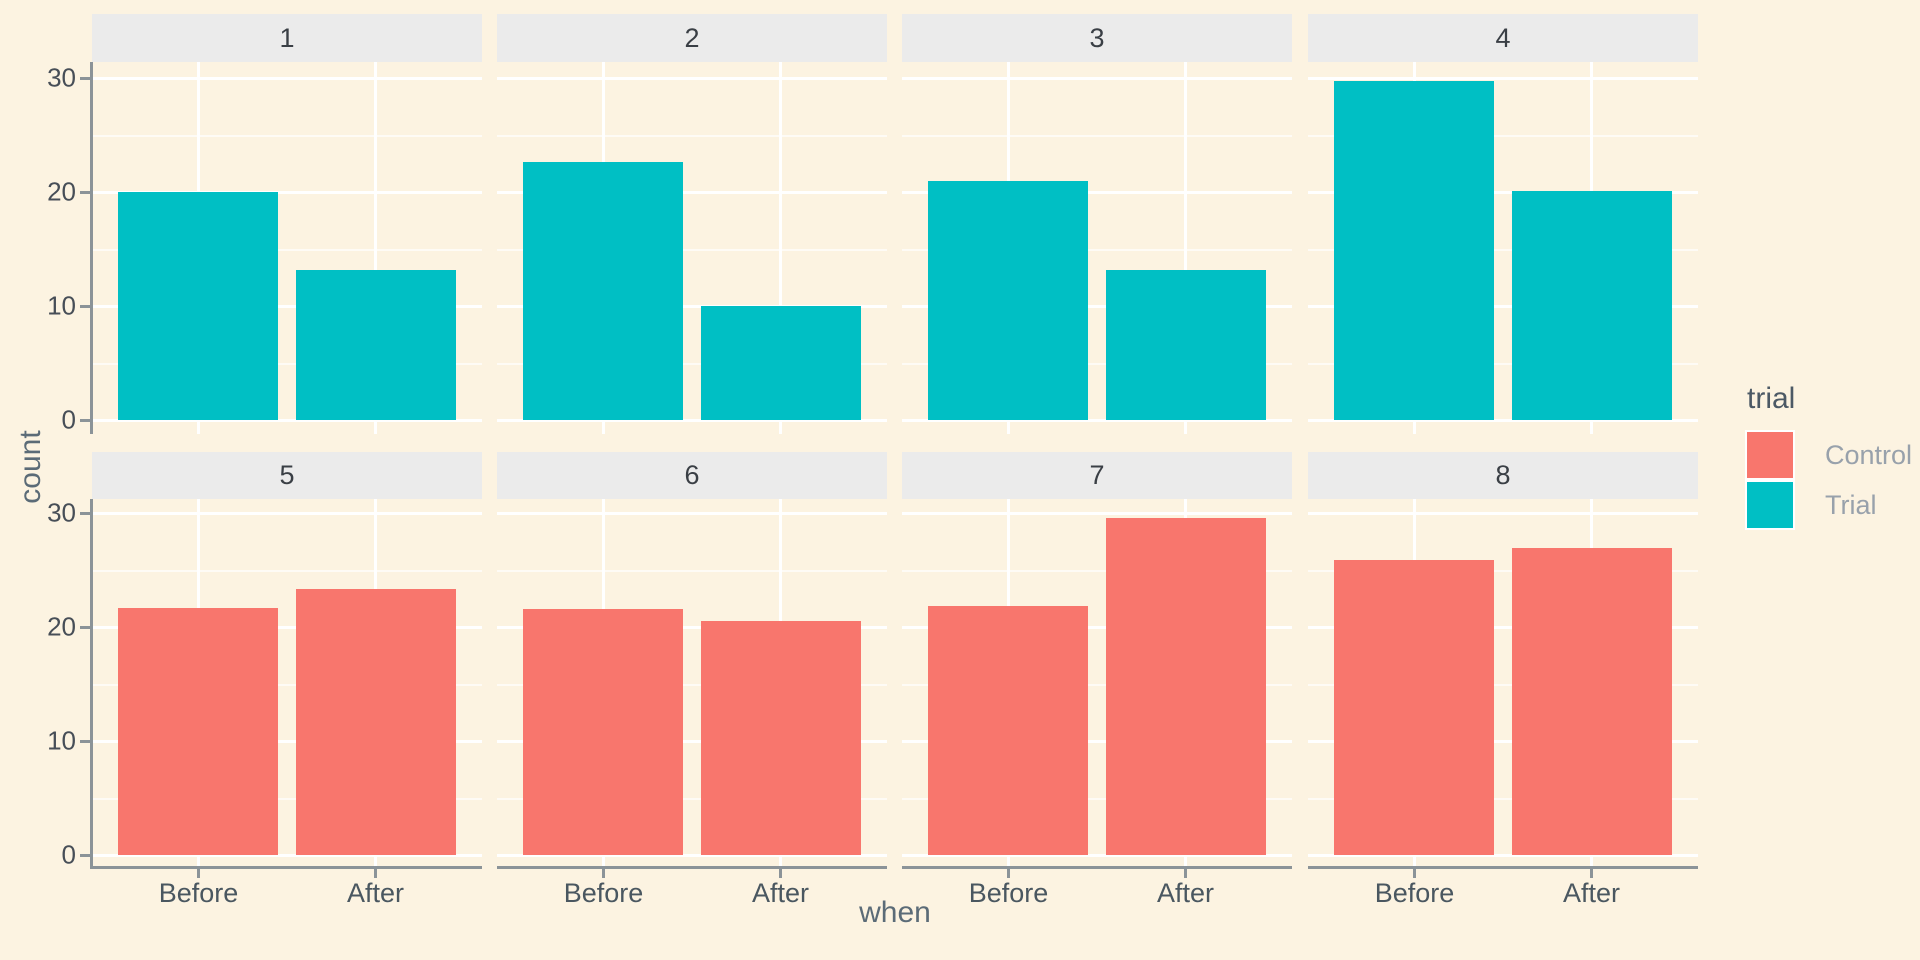 The height and width of the screenshot is (960, 1920). What do you see at coordinates (1869, 454) in the screenshot?
I see `legend-item-label: Control` at bounding box center [1869, 454].